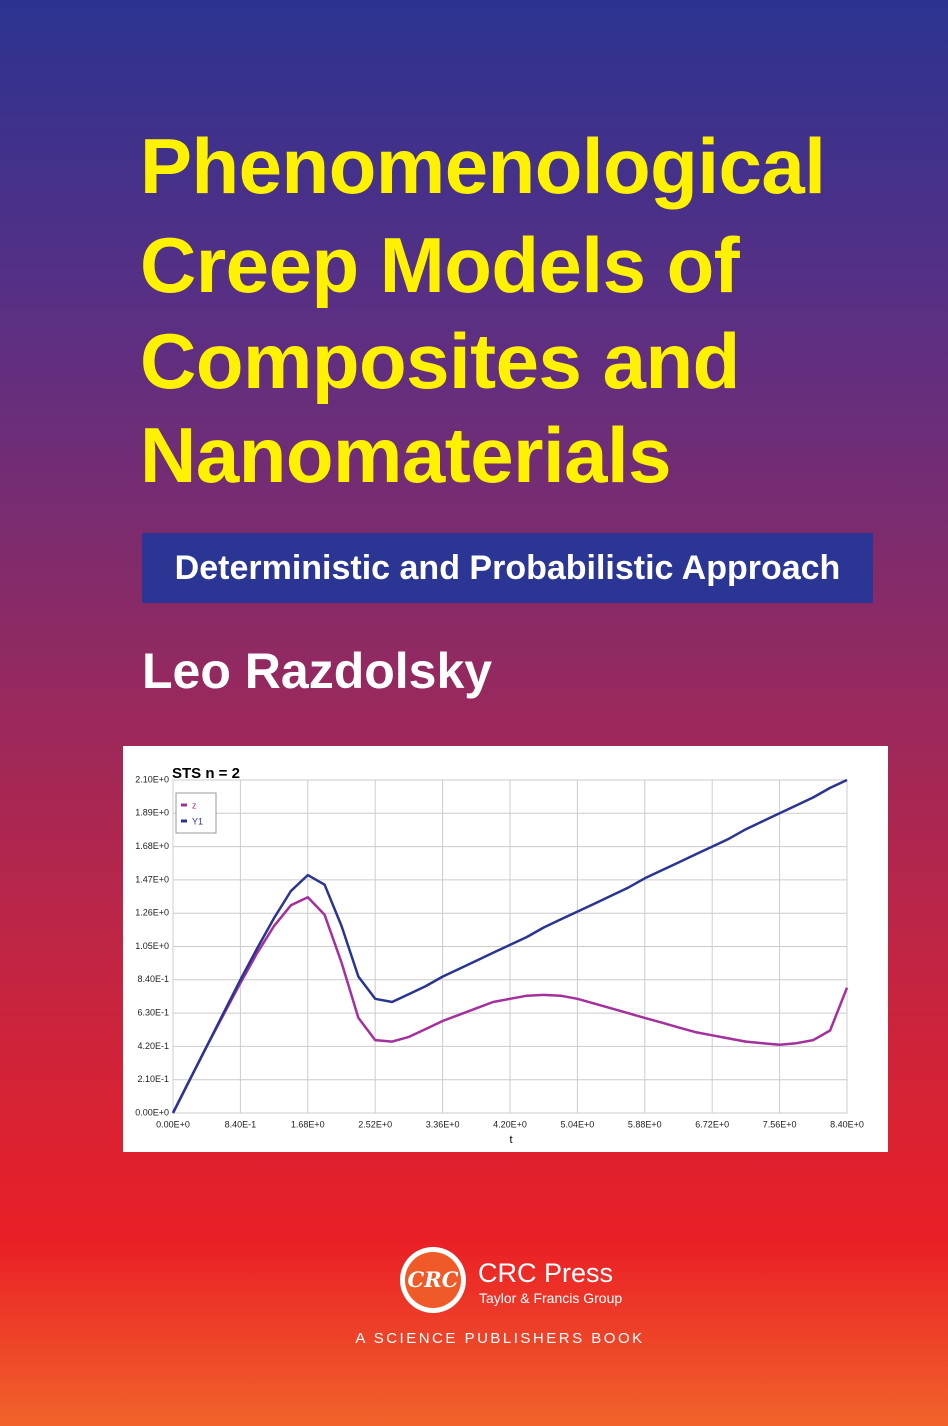 The height and width of the screenshot is (1426, 948). What do you see at coordinates (510, 1140) in the screenshot?
I see `x-axis-label: t` at bounding box center [510, 1140].